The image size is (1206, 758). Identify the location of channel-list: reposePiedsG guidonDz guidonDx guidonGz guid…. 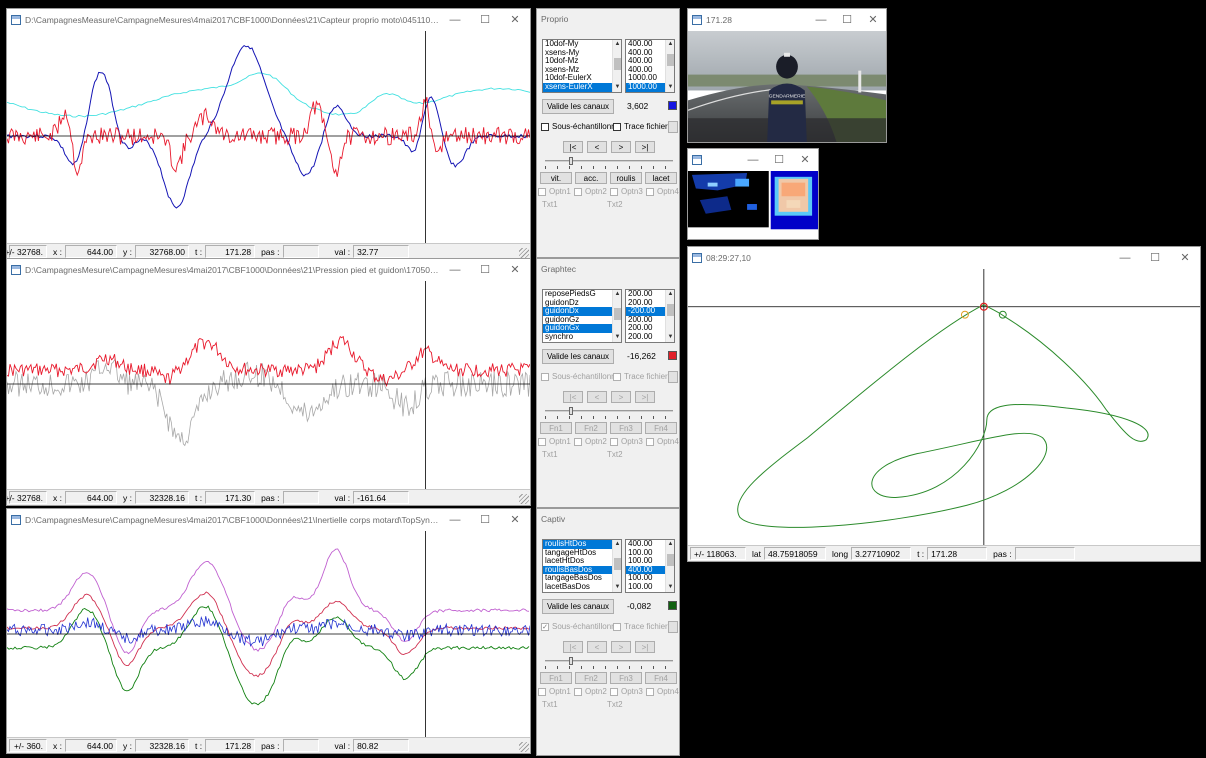
(582, 316).